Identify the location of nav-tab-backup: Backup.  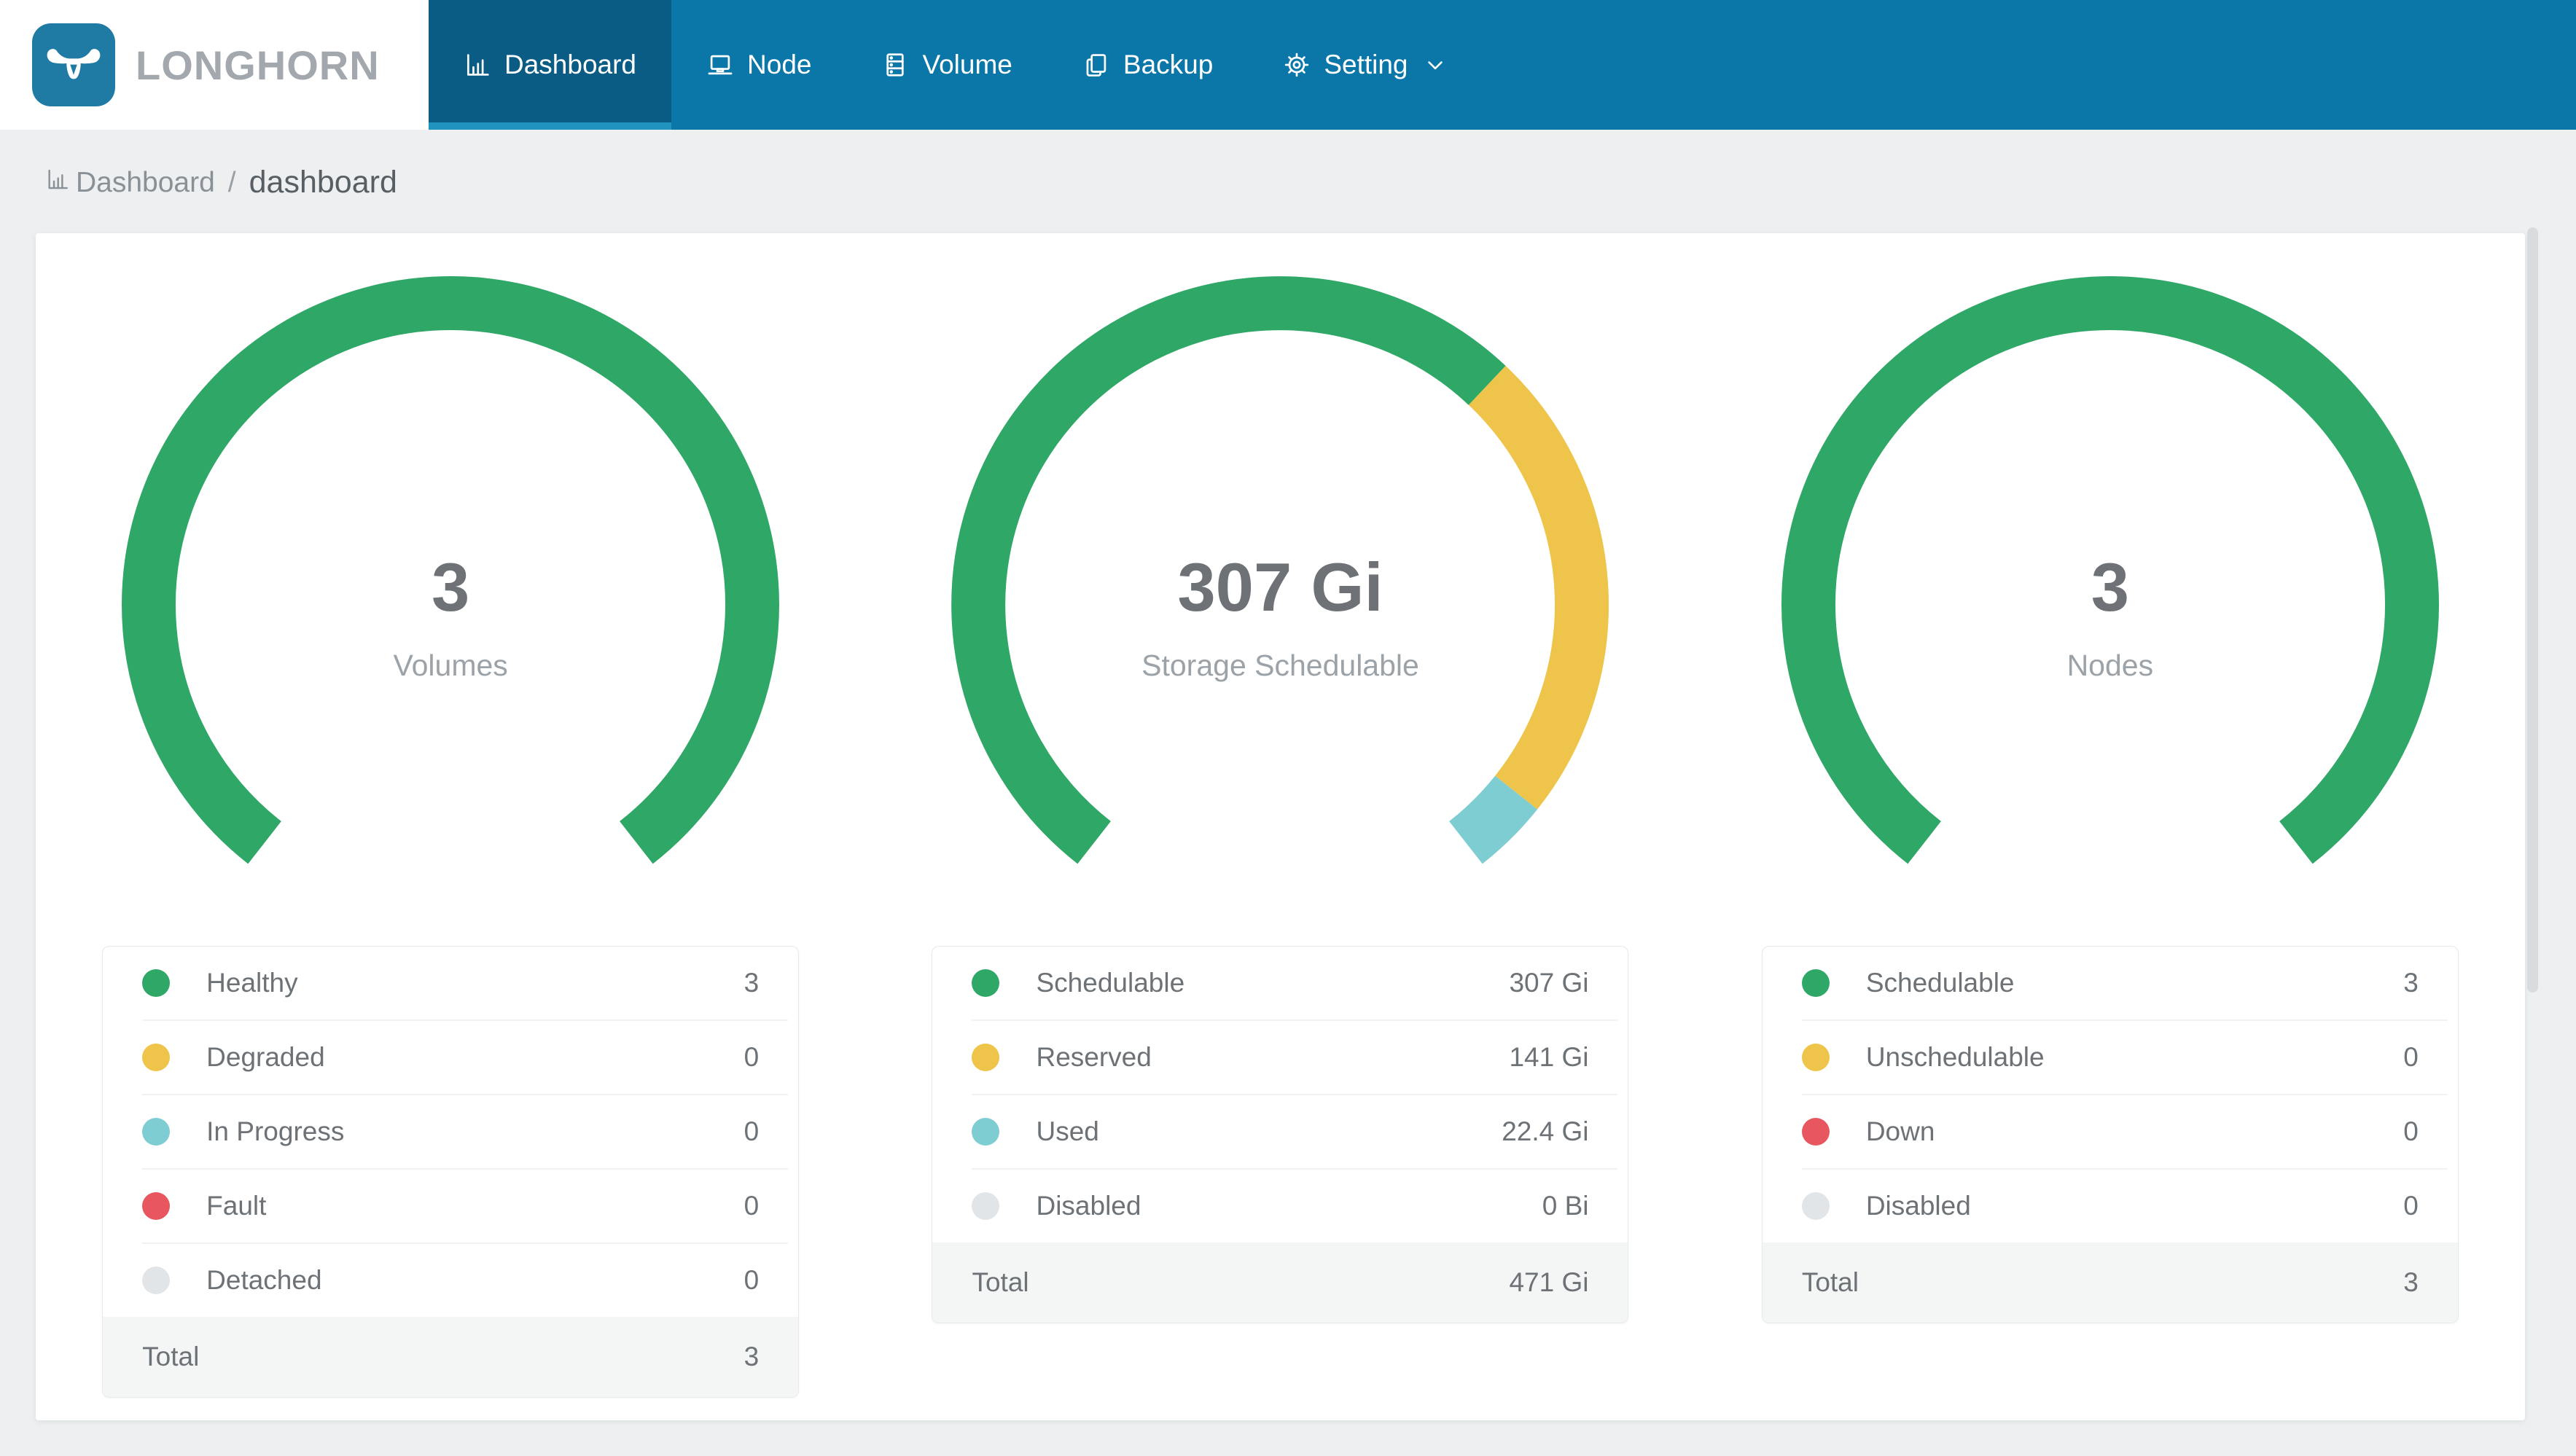
(1147, 65).